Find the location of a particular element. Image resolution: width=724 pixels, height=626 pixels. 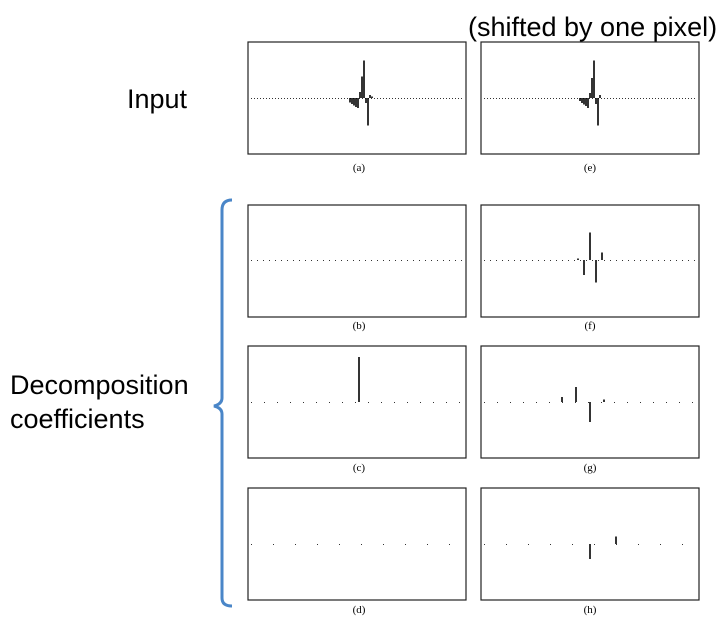

panel-caption-g: (g) is located at coordinates (590, 468).